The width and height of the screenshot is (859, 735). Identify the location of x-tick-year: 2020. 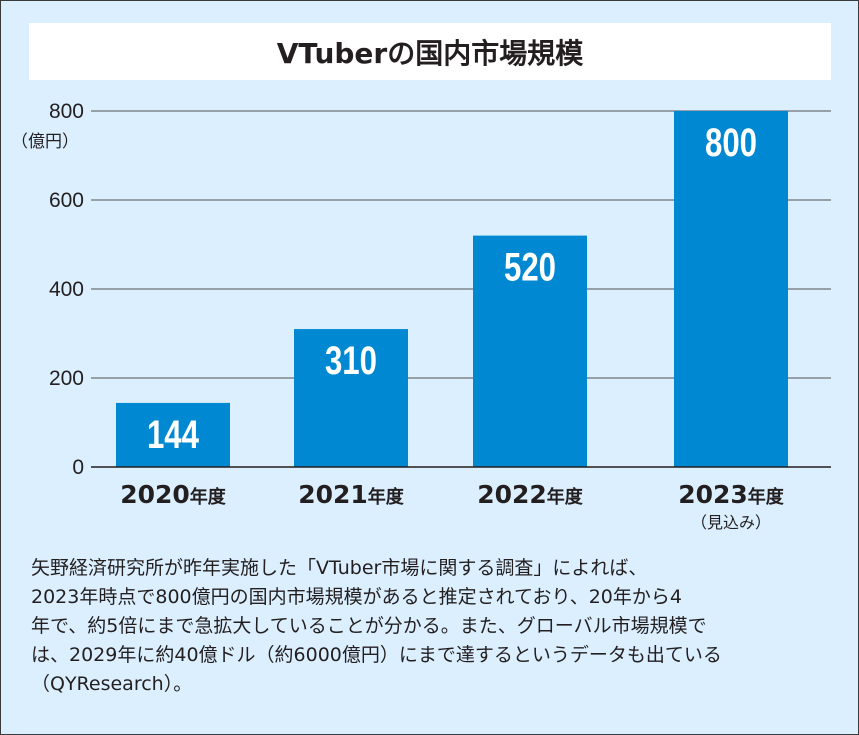
(155, 494).